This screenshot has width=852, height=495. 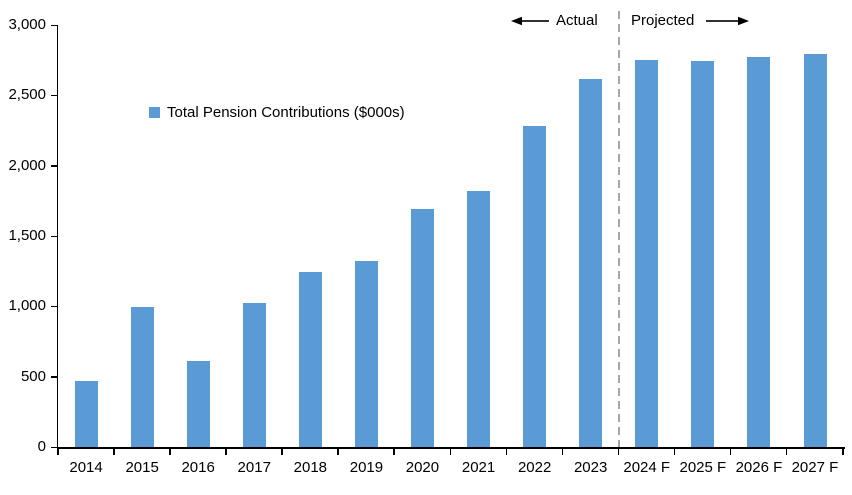 What do you see at coordinates (450, 448) in the screenshot?
I see `x-axis-line` at bounding box center [450, 448].